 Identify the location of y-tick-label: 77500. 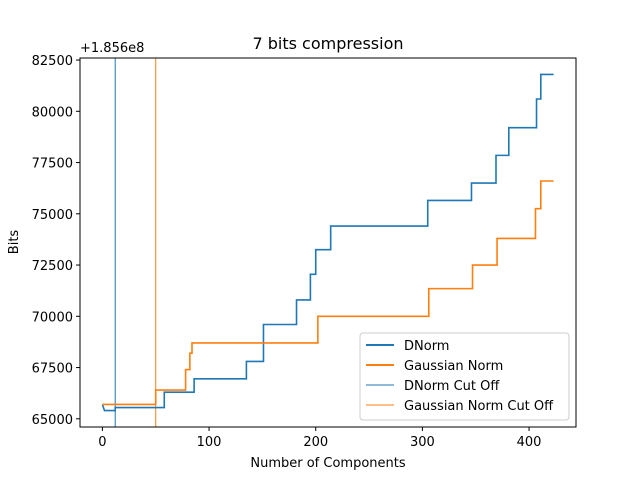
(52, 164).